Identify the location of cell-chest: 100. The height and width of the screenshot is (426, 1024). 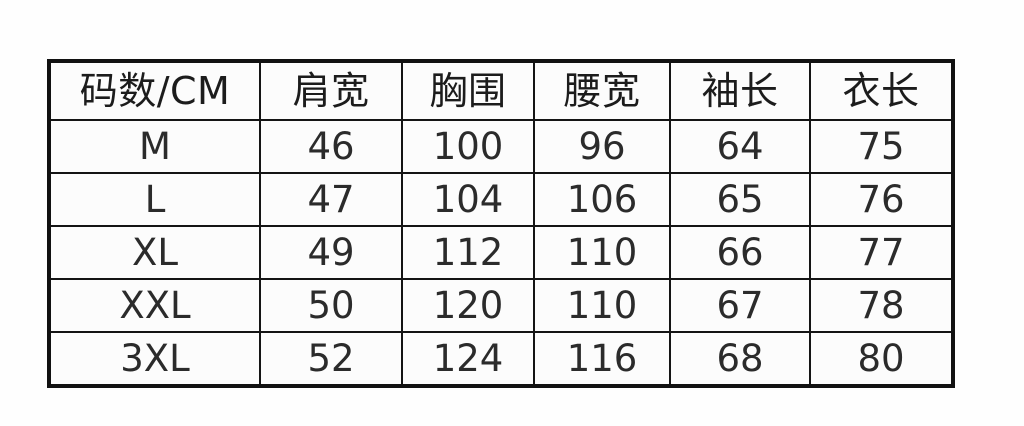
(468, 146).